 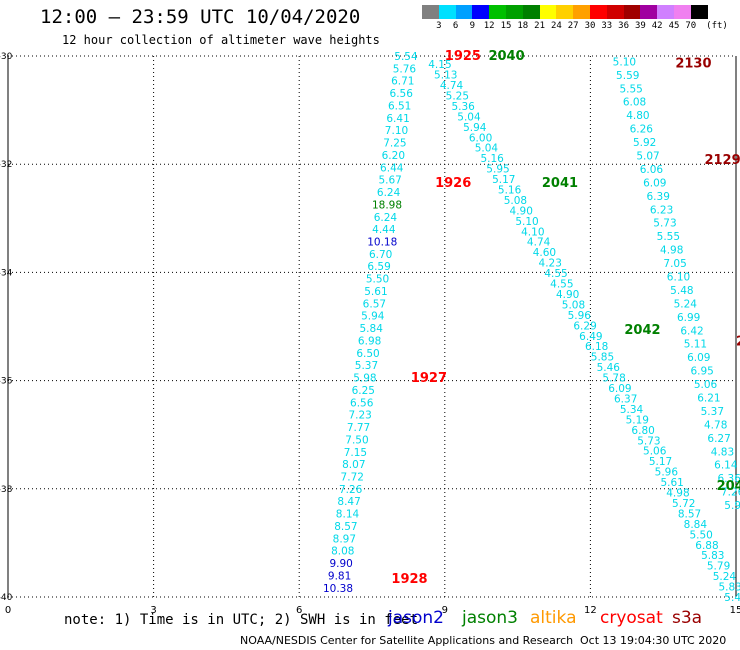 I want to click on swh-value: 7.15, so click(x=355, y=453).